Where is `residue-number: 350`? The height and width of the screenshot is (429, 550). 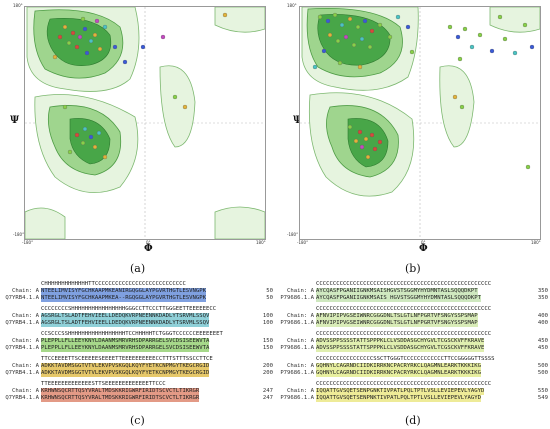
residue-number: 350 is located at coordinates (542, 298).